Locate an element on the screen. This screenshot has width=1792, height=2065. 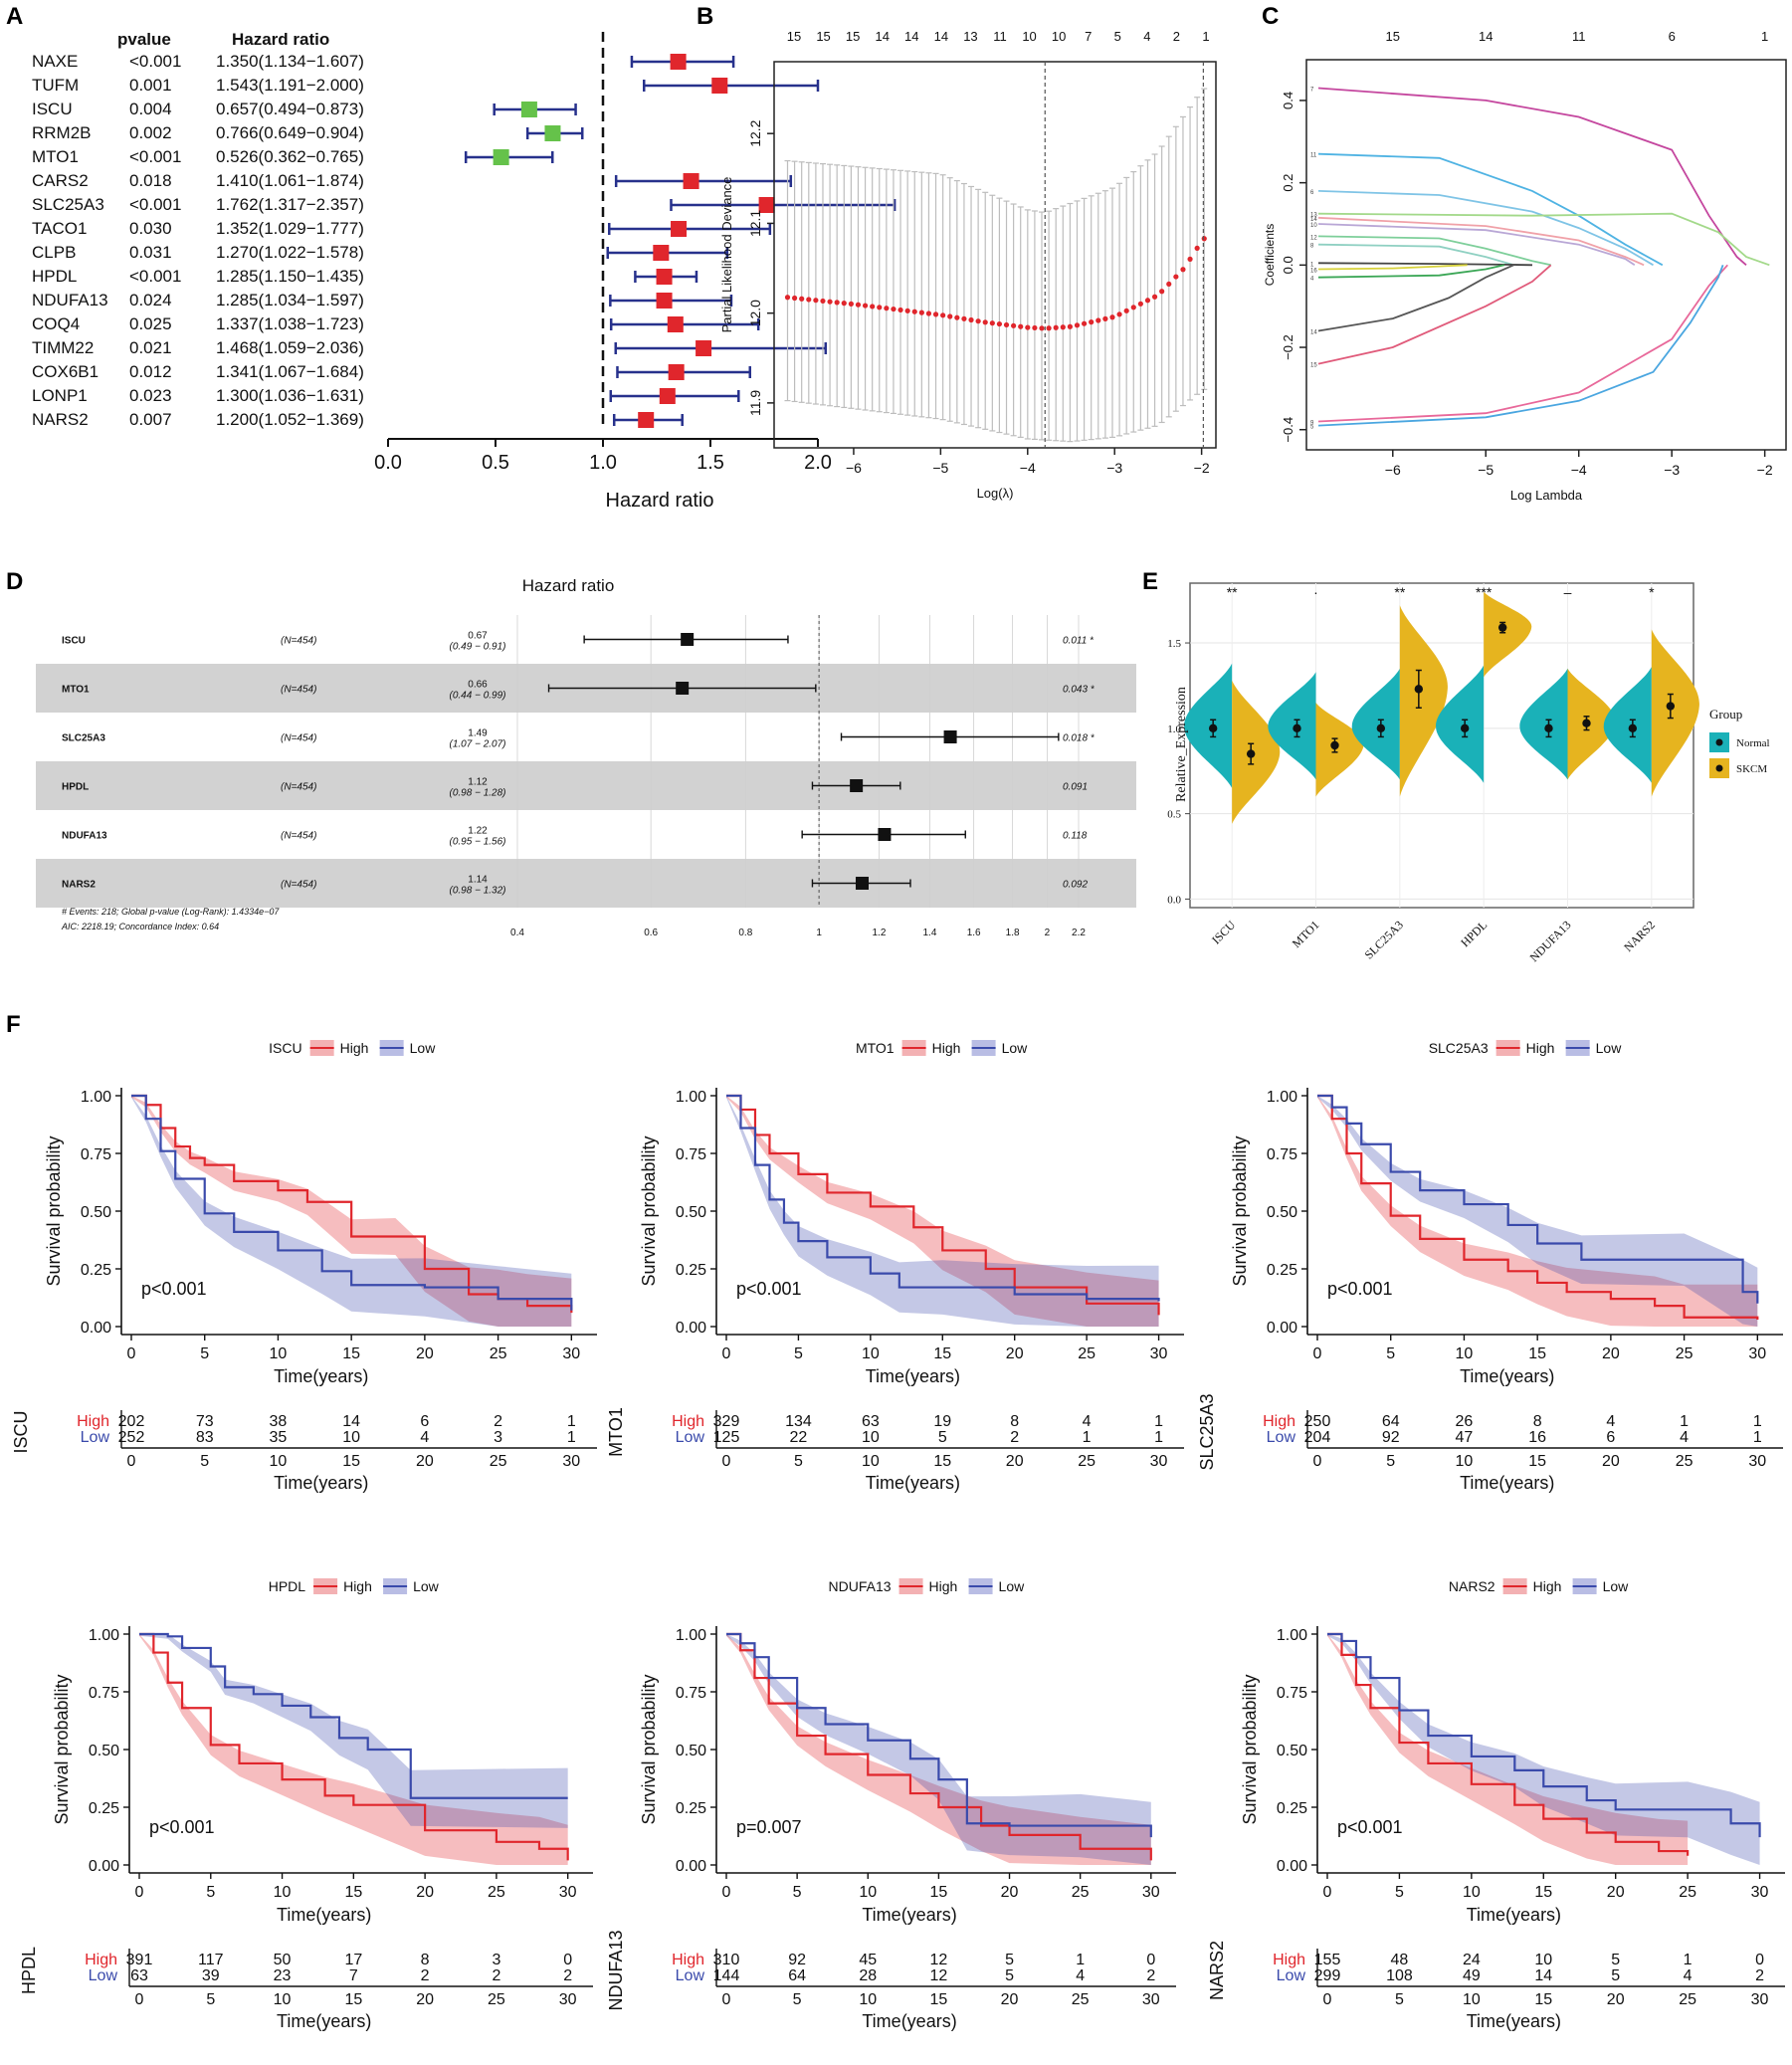
plot-title: Hazard ratio is located at coordinates (568, 585).